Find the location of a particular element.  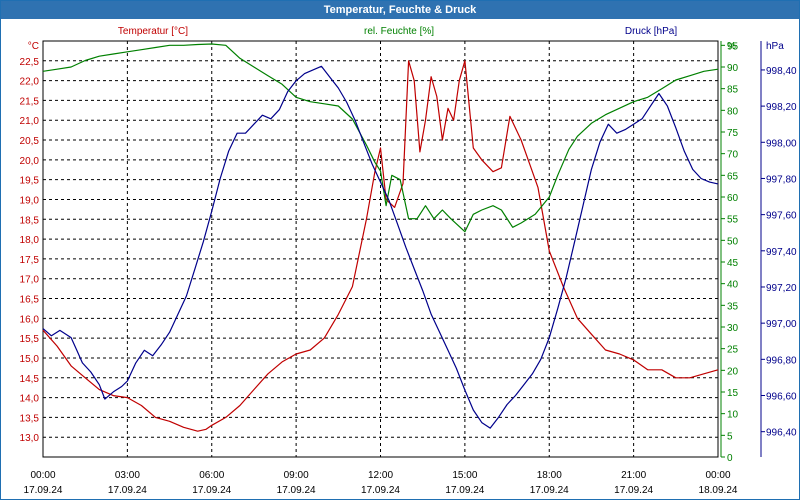

temperature-tick-label: 17,0 is located at coordinates (30, 280).